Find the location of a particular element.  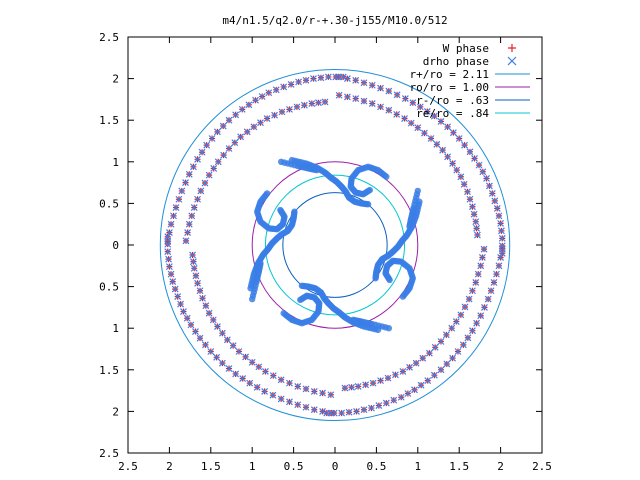

y-tick-label: 0.5 is located at coordinates (109, 203).